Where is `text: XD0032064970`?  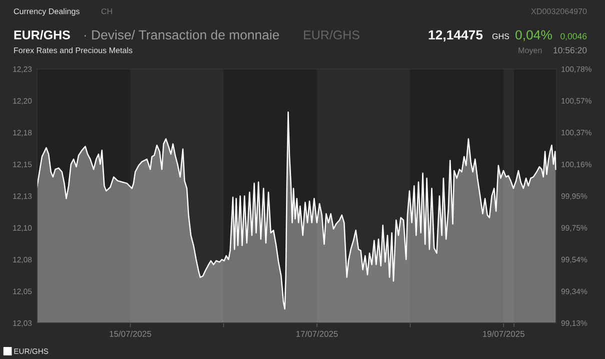
text: XD0032064970 is located at coordinates (559, 11).